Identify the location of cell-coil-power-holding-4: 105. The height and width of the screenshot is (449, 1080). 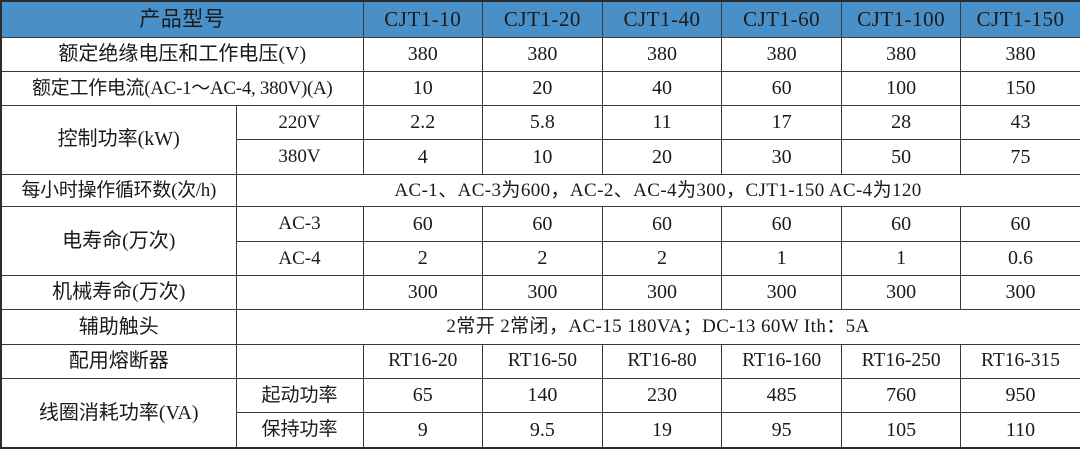
(901, 430).